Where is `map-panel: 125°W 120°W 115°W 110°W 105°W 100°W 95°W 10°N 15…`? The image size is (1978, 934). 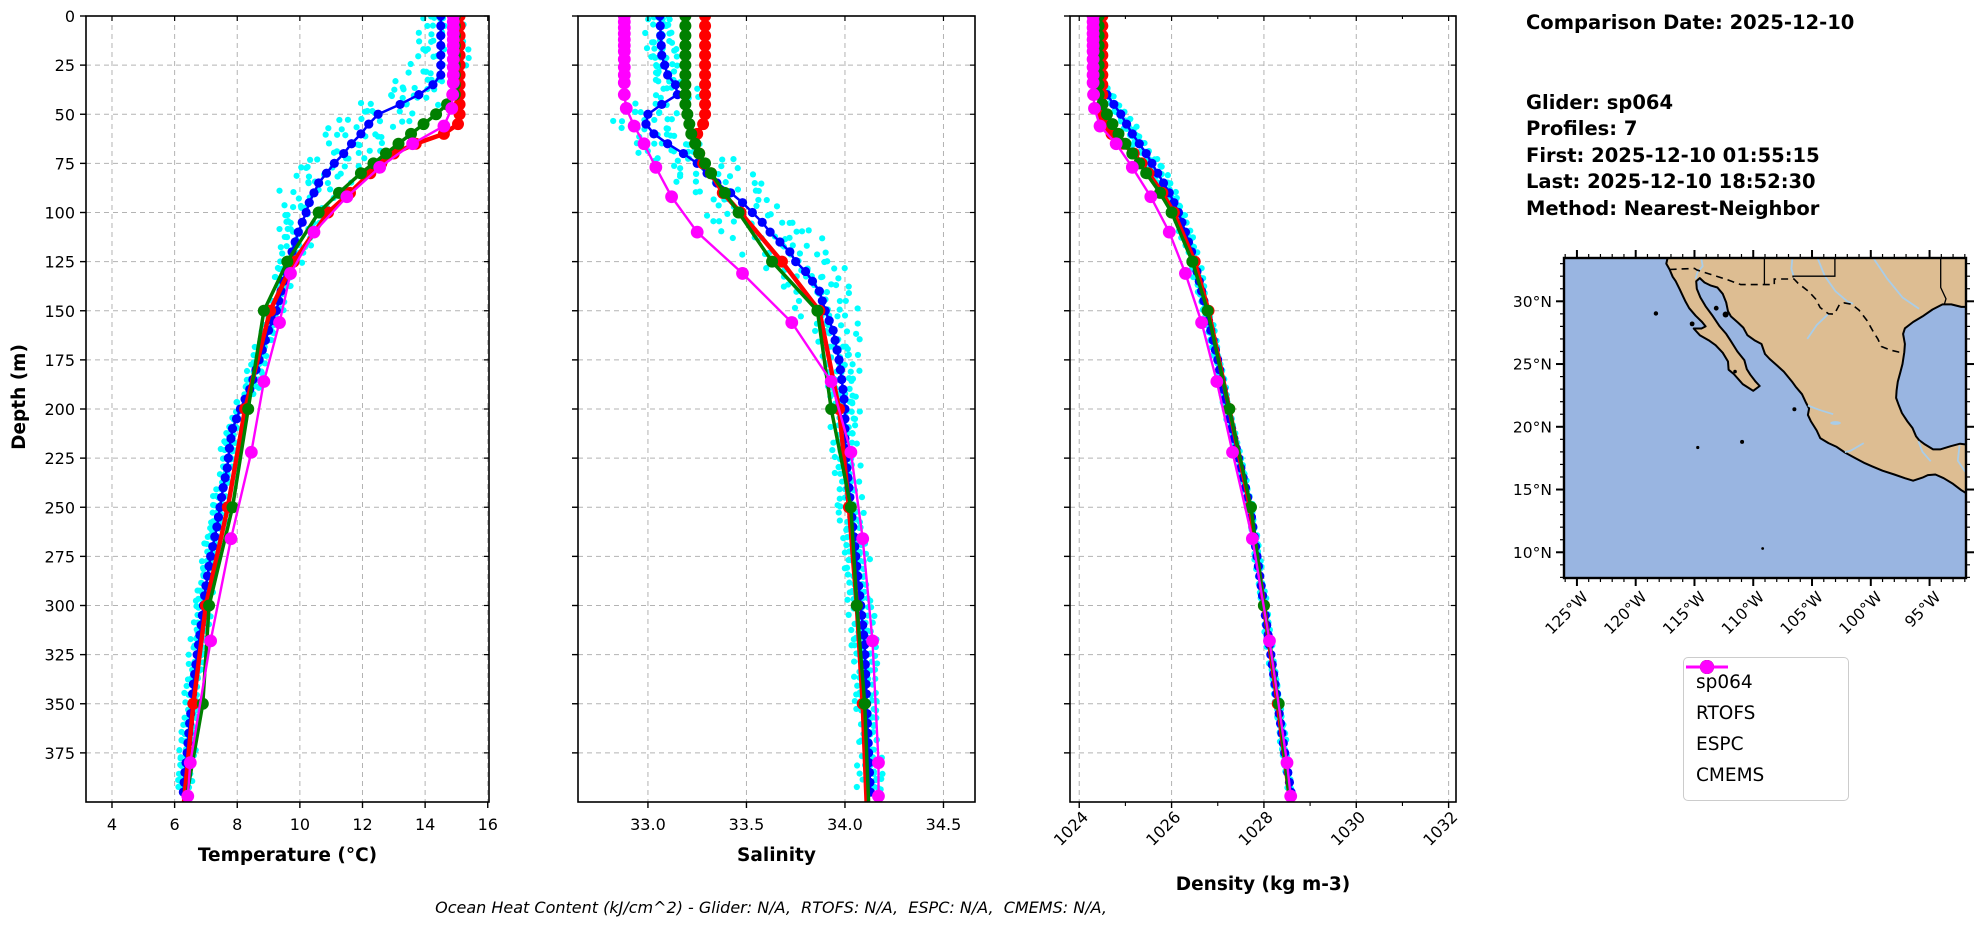 map-panel: 125°W 120°W 115°W 110°W 105°W 100°W 95°W 10°N 15… is located at coordinates (1743, 444).